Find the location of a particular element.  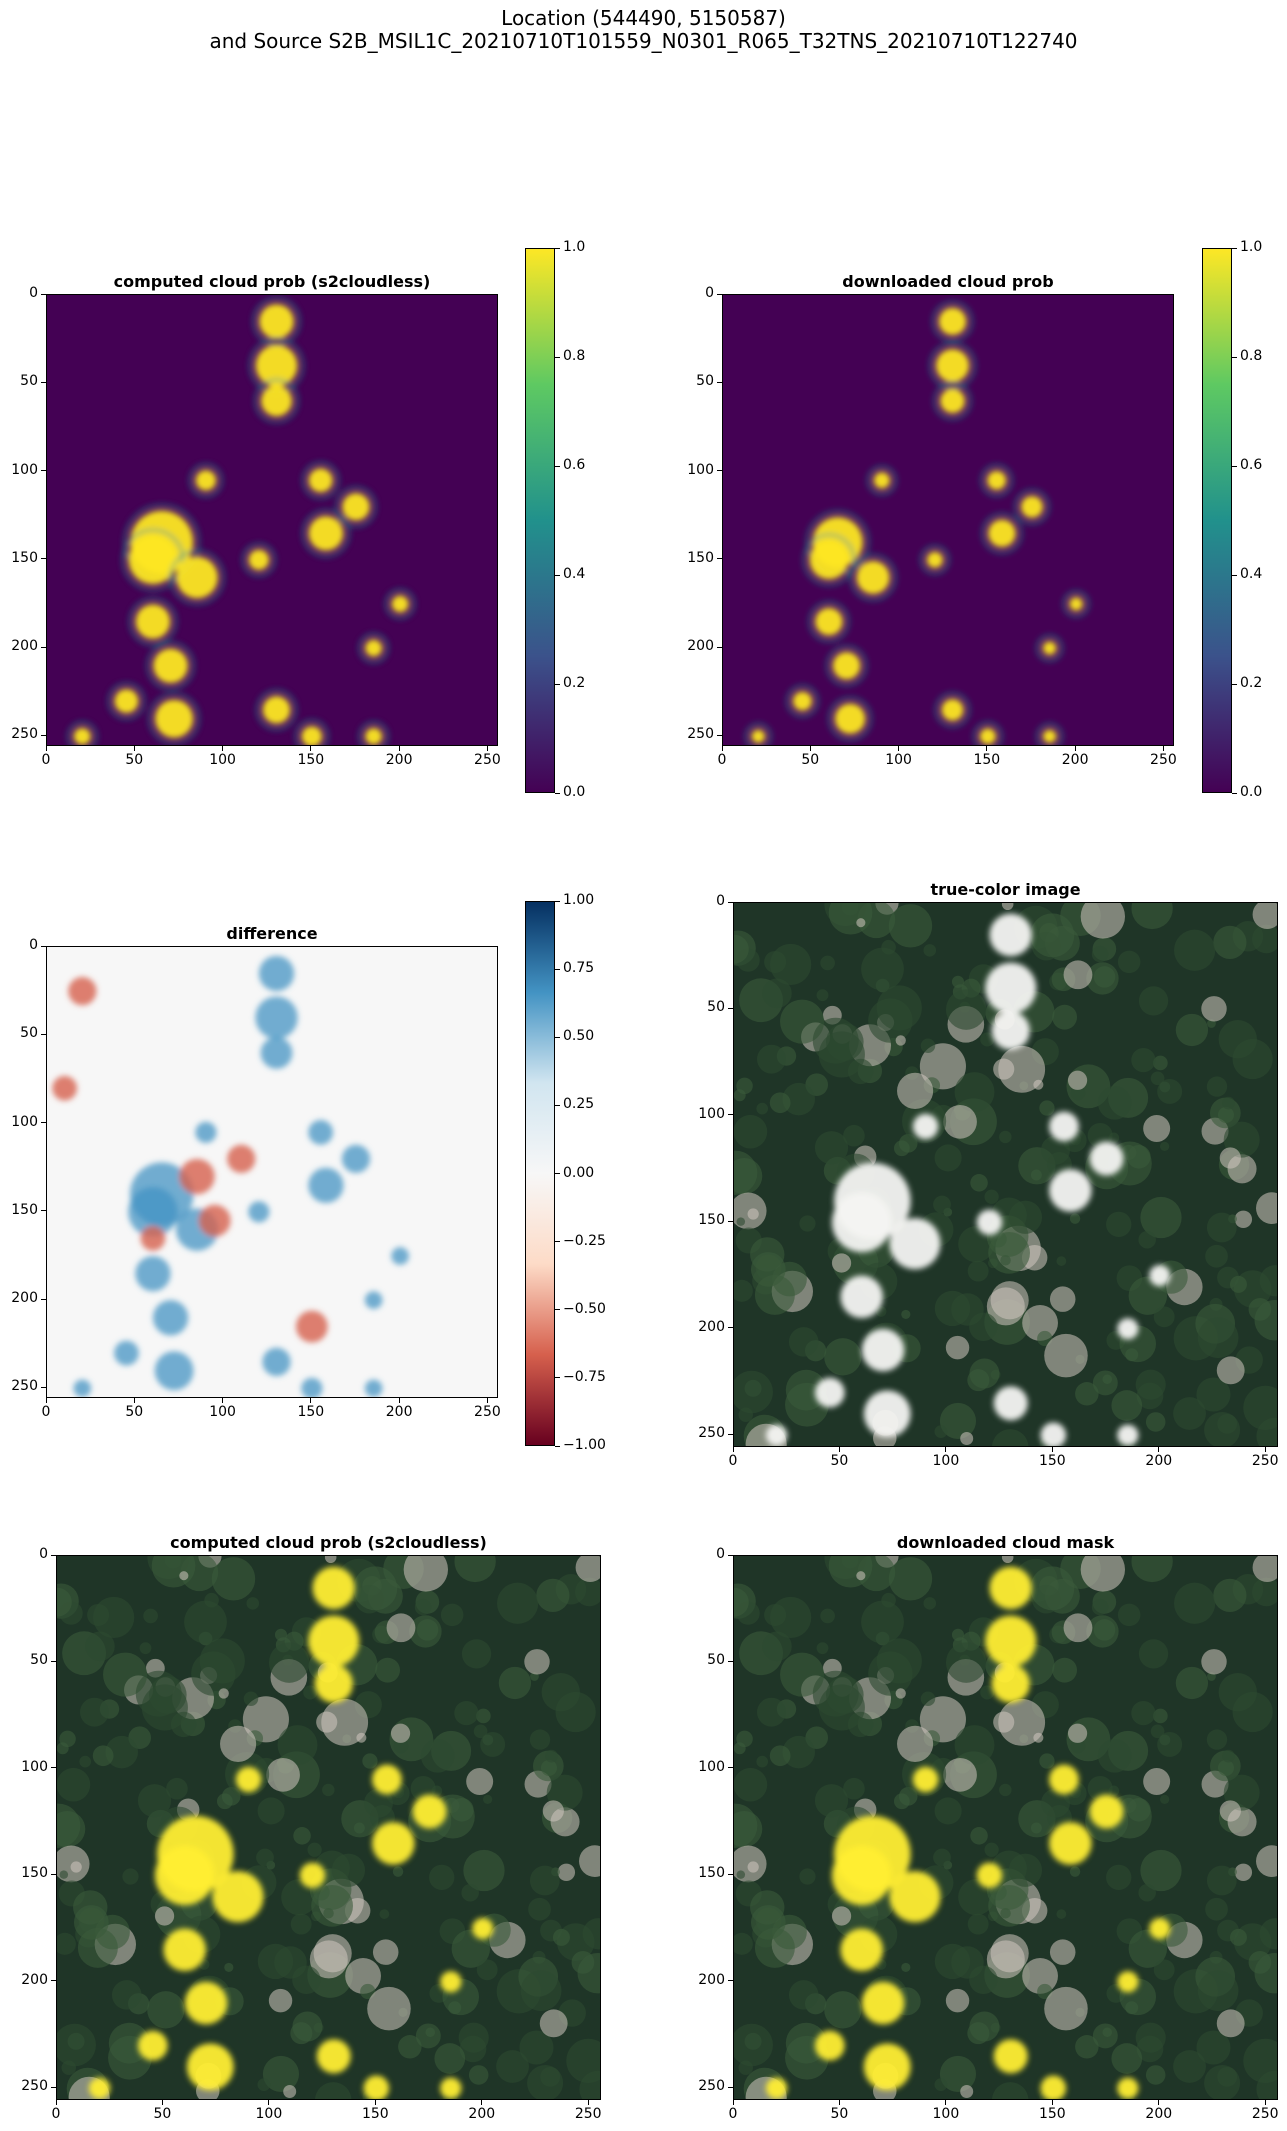

x-tick-label: 150 is located at coordinates (375, 2114).